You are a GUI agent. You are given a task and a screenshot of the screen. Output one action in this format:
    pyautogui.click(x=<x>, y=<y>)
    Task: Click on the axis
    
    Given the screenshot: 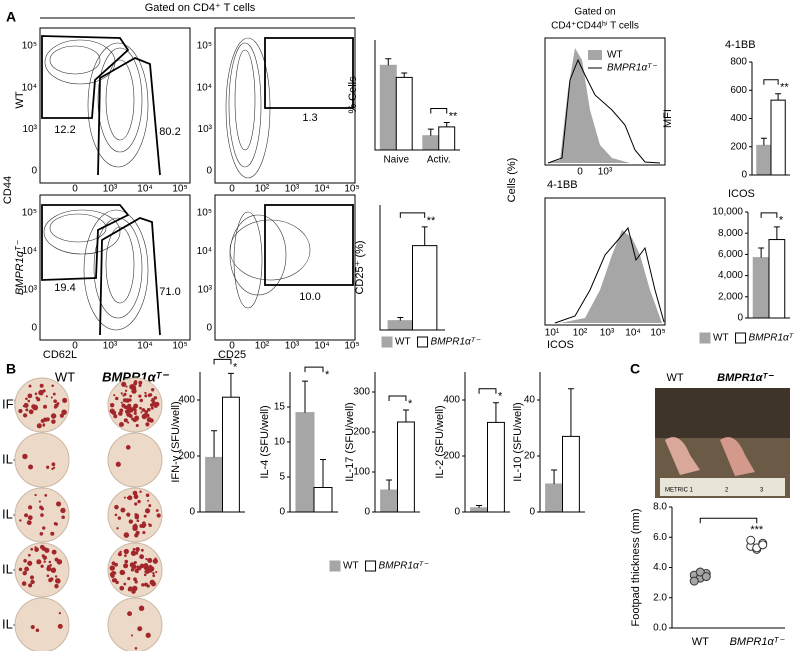 What is the action you would take?
    pyautogui.click(x=728, y=568)
    